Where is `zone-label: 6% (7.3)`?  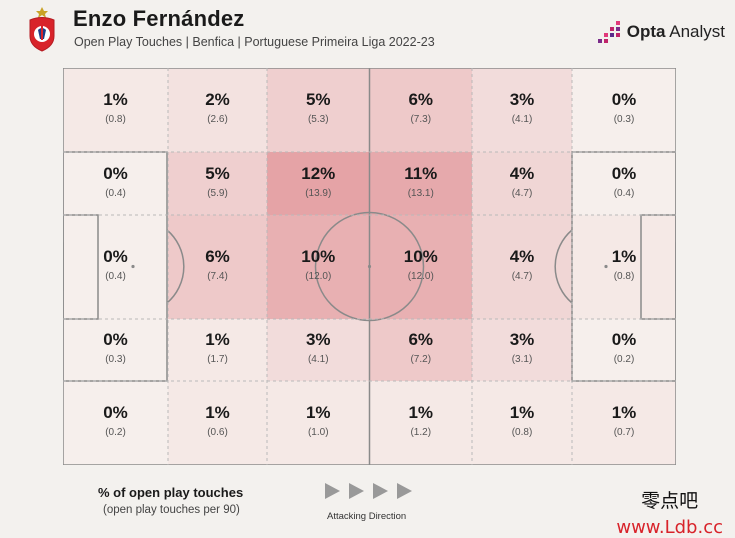 zone-label: 6% (7.3) is located at coordinates (421, 108).